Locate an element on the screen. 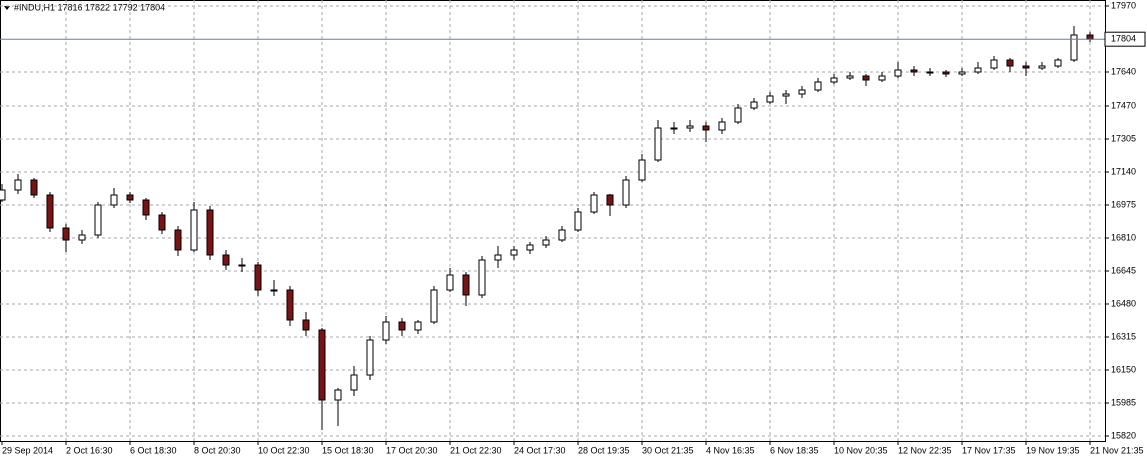 This screenshot has width=1147, height=459. y-tick-label: 16645 is located at coordinates (1123, 270).